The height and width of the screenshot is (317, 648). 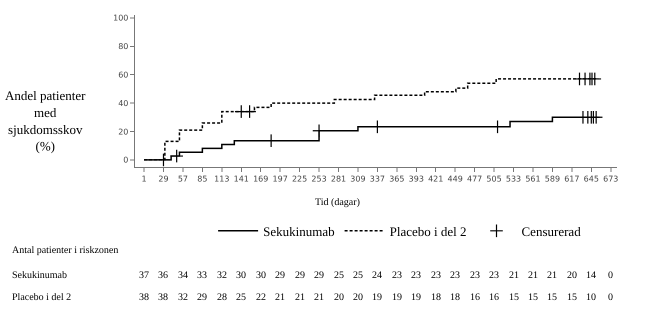 What do you see at coordinates (338, 179) in the screenshot?
I see `x-tick-label: 281` at bounding box center [338, 179].